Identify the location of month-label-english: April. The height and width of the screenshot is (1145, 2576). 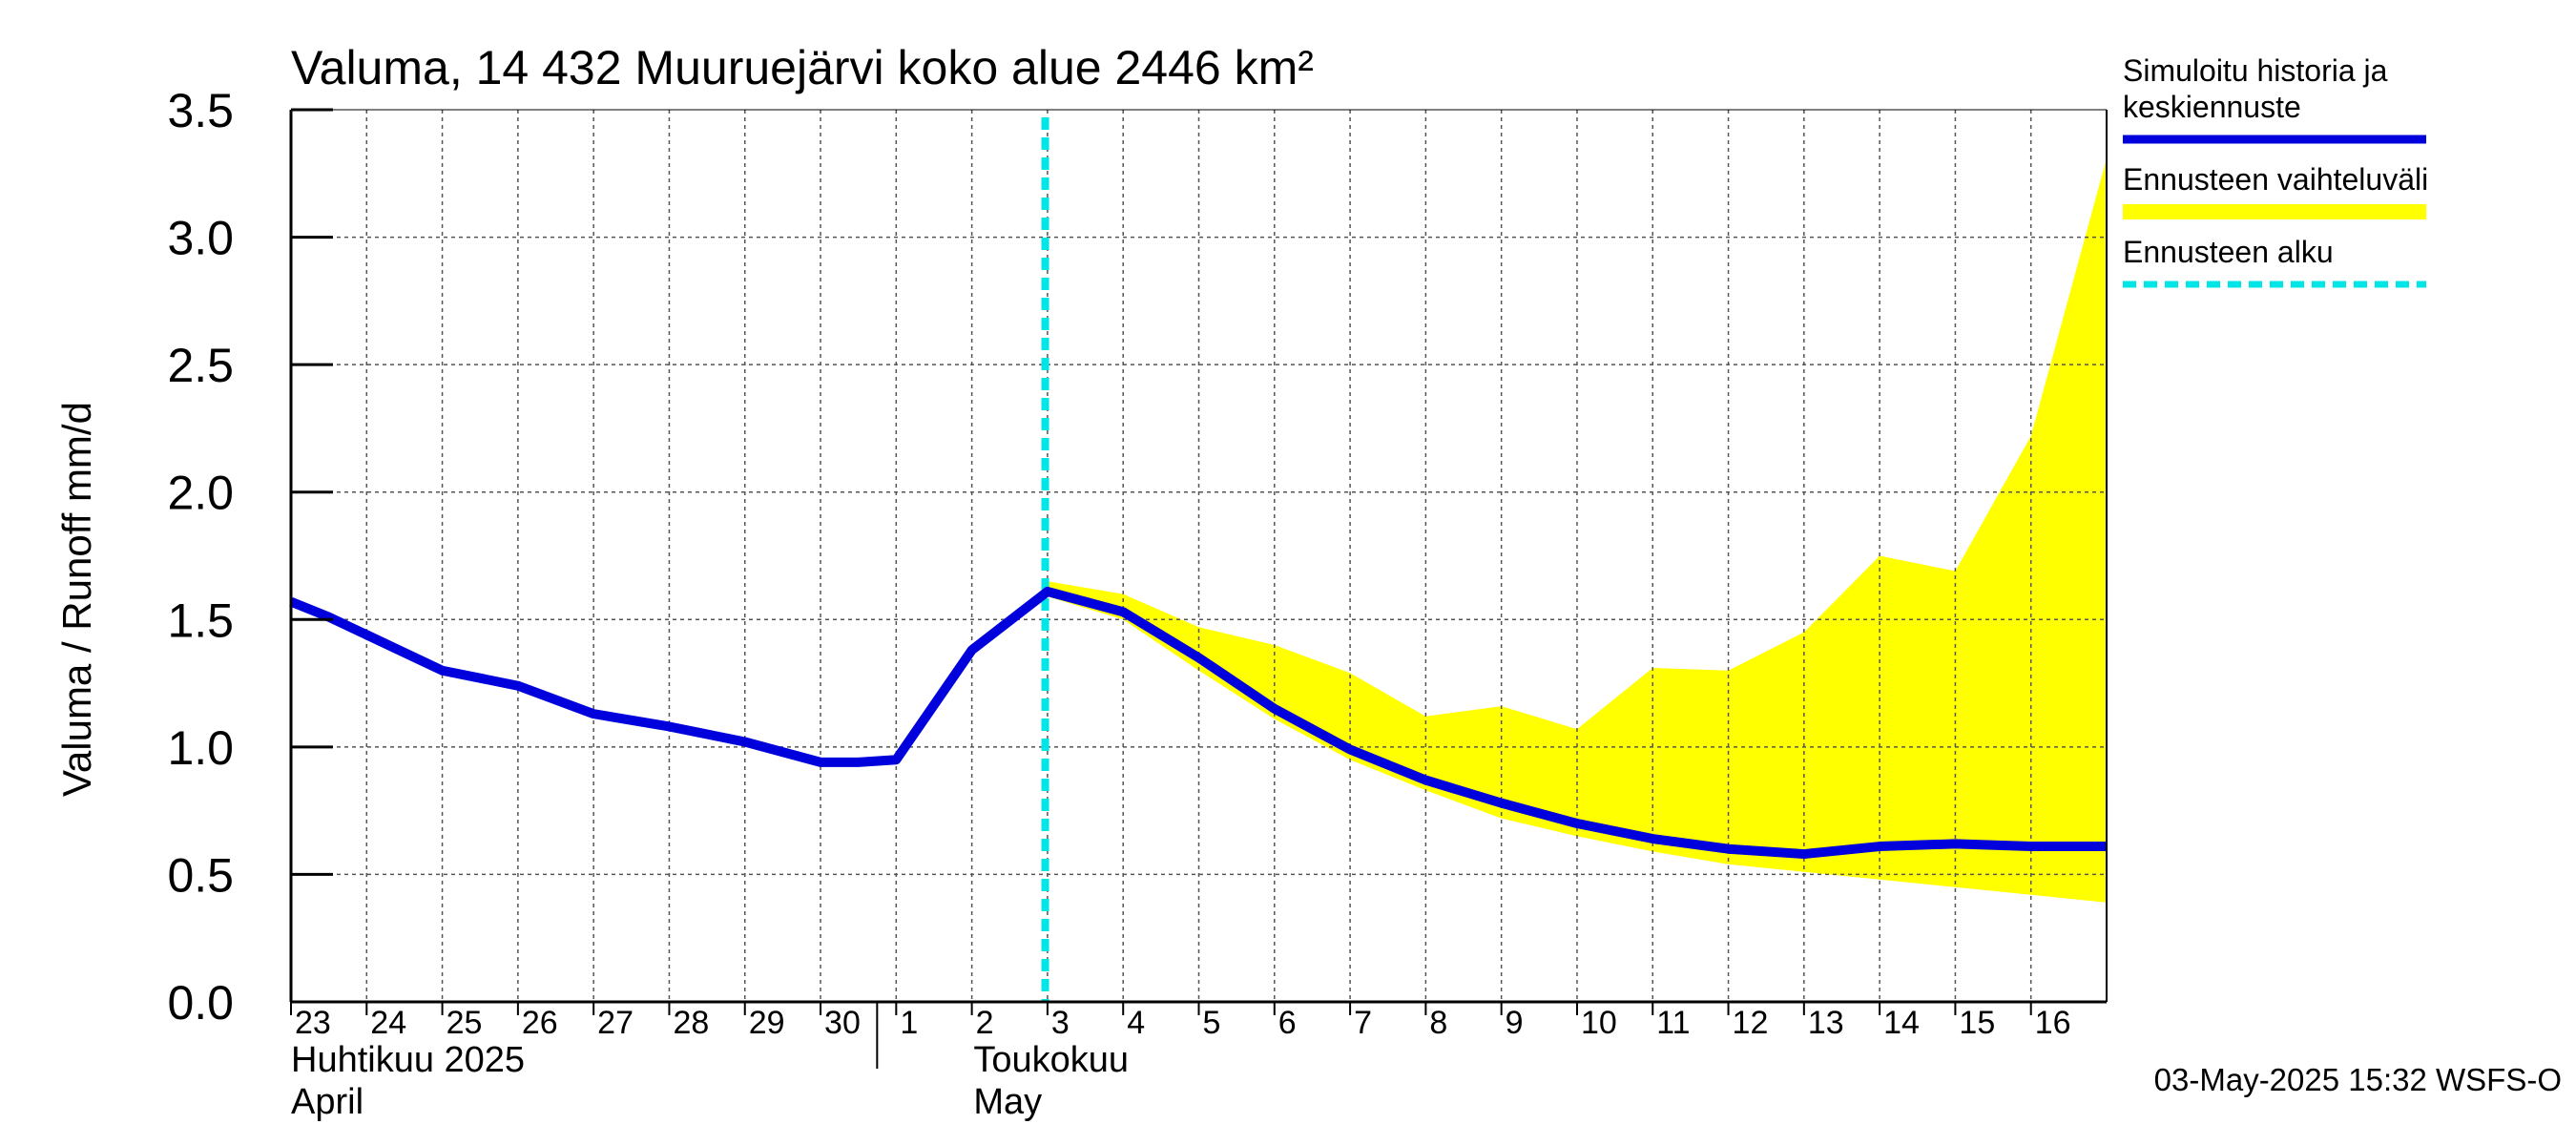
(327, 1102).